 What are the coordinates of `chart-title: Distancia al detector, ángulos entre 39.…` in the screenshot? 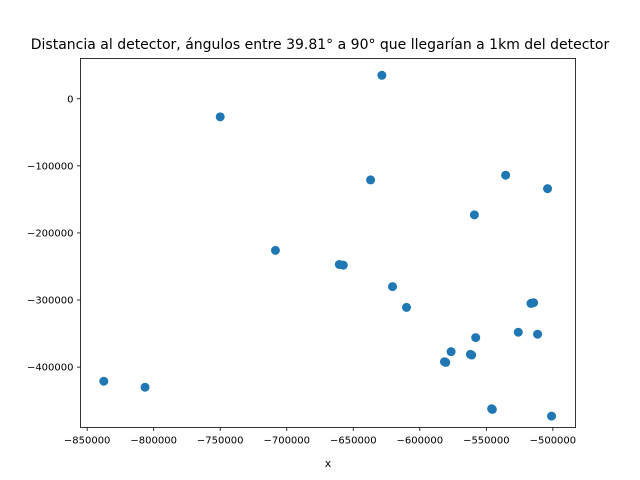 It's located at (320, 45).